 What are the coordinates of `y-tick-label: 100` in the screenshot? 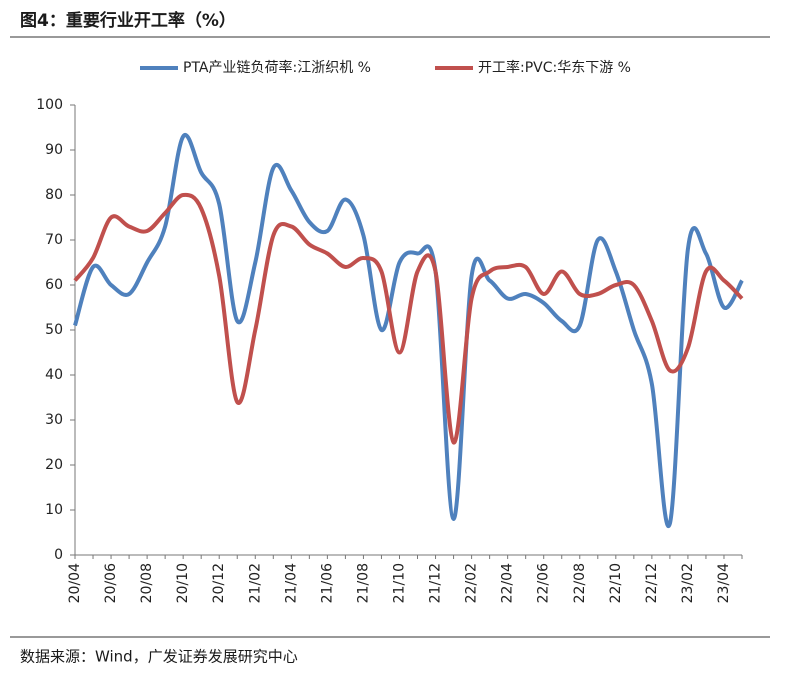 It's located at (49, 105).